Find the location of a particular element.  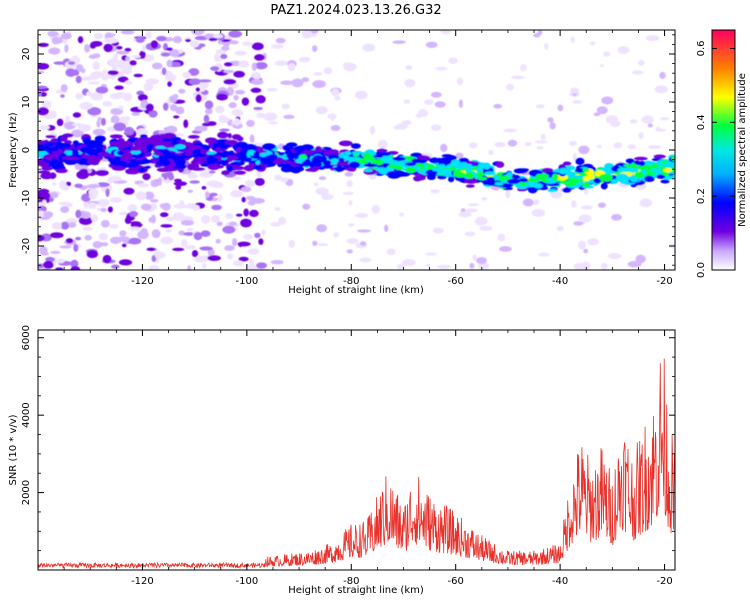

x-tick-label: -20 is located at coordinates (664, 581).